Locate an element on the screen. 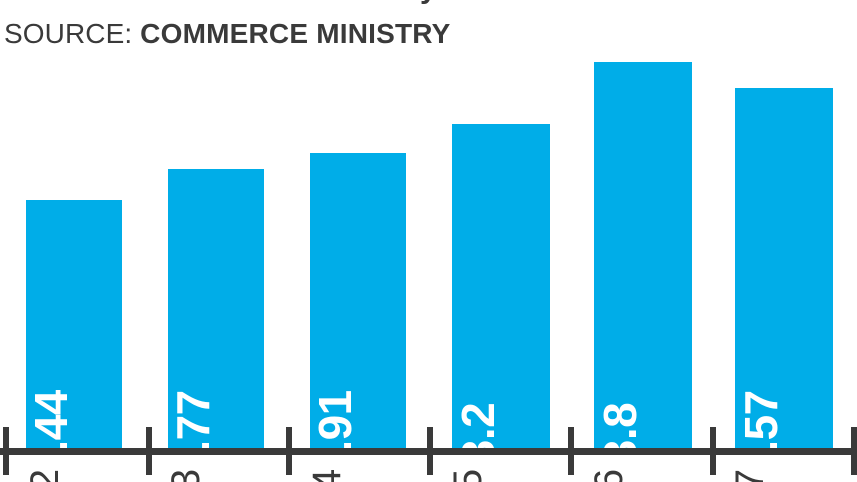 The image size is (857, 482). bar: 3.57 is located at coordinates (784, 283).